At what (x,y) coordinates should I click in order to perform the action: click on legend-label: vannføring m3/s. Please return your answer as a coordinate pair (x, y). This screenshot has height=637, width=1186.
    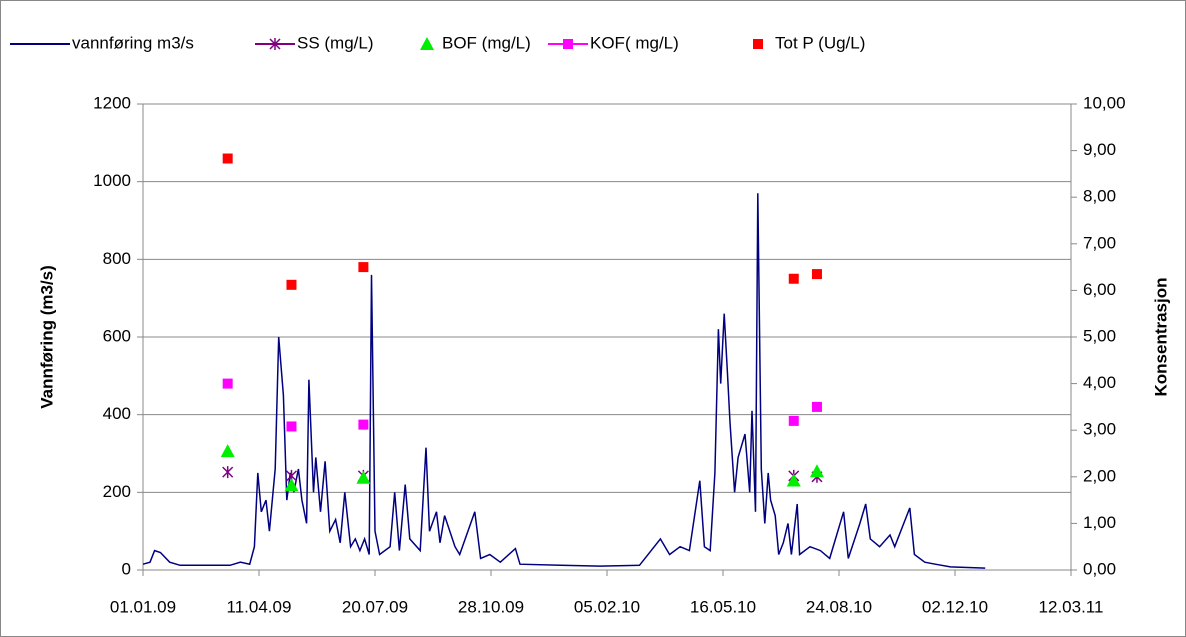
    Looking at the image, I should click on (133, 42).